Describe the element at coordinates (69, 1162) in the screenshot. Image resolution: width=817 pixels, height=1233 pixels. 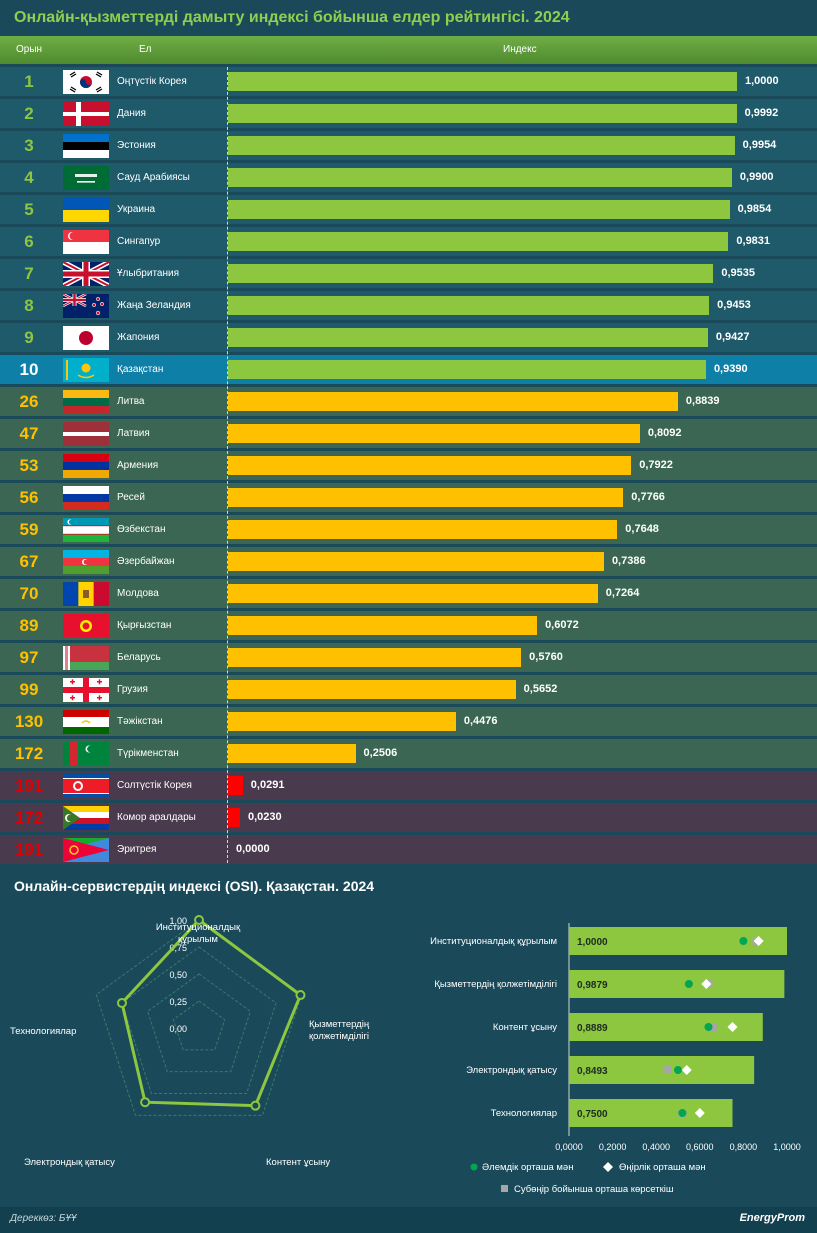
I see `radar-axis-label-epart: Электрондық қатысу` at that location.